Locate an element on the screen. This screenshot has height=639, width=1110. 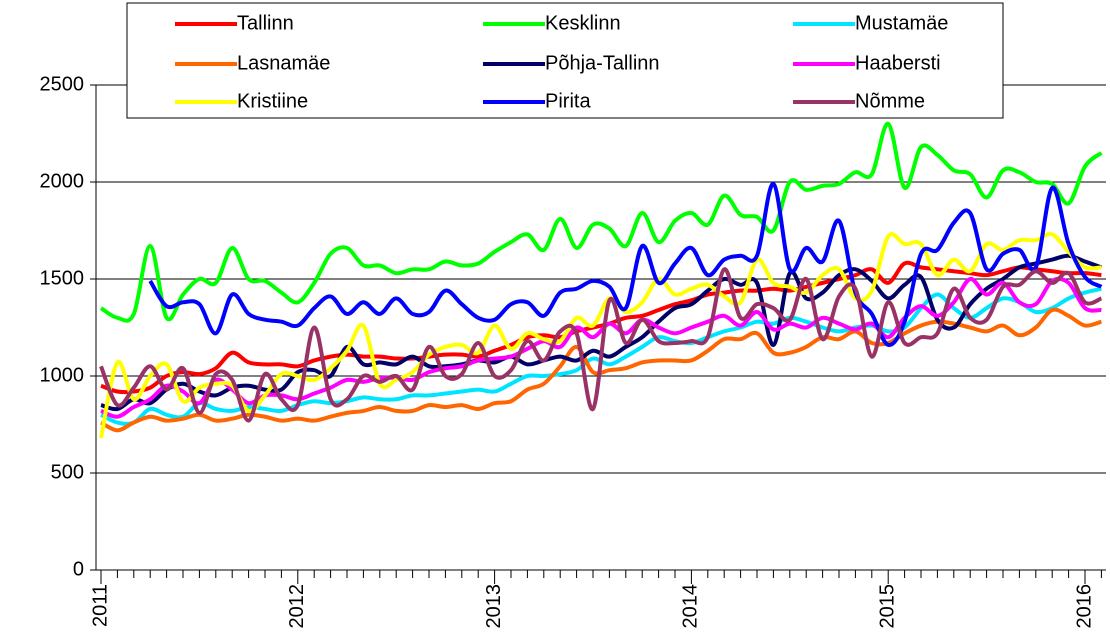
legend-label: Kesklinn is located at coordinates (583, 23).